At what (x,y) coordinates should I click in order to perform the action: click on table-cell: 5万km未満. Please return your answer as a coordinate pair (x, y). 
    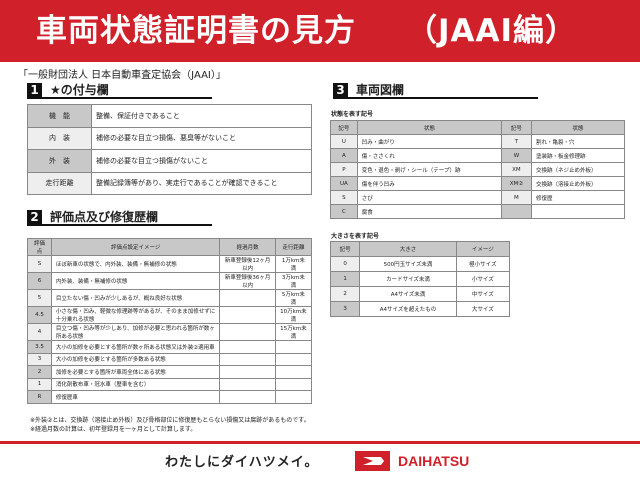
    Looking at the image, I should click on (293, 298).